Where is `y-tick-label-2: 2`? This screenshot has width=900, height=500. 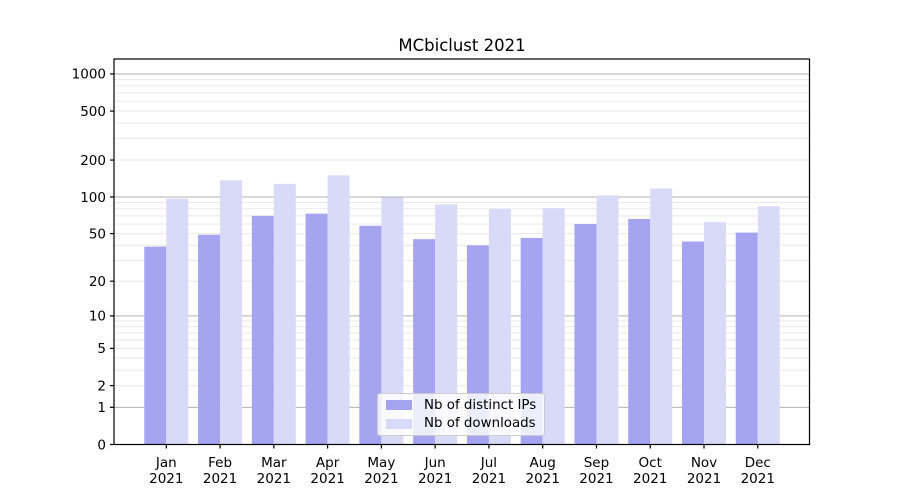 y-tick-label-2: 2 is located at coordinates (101, 386).